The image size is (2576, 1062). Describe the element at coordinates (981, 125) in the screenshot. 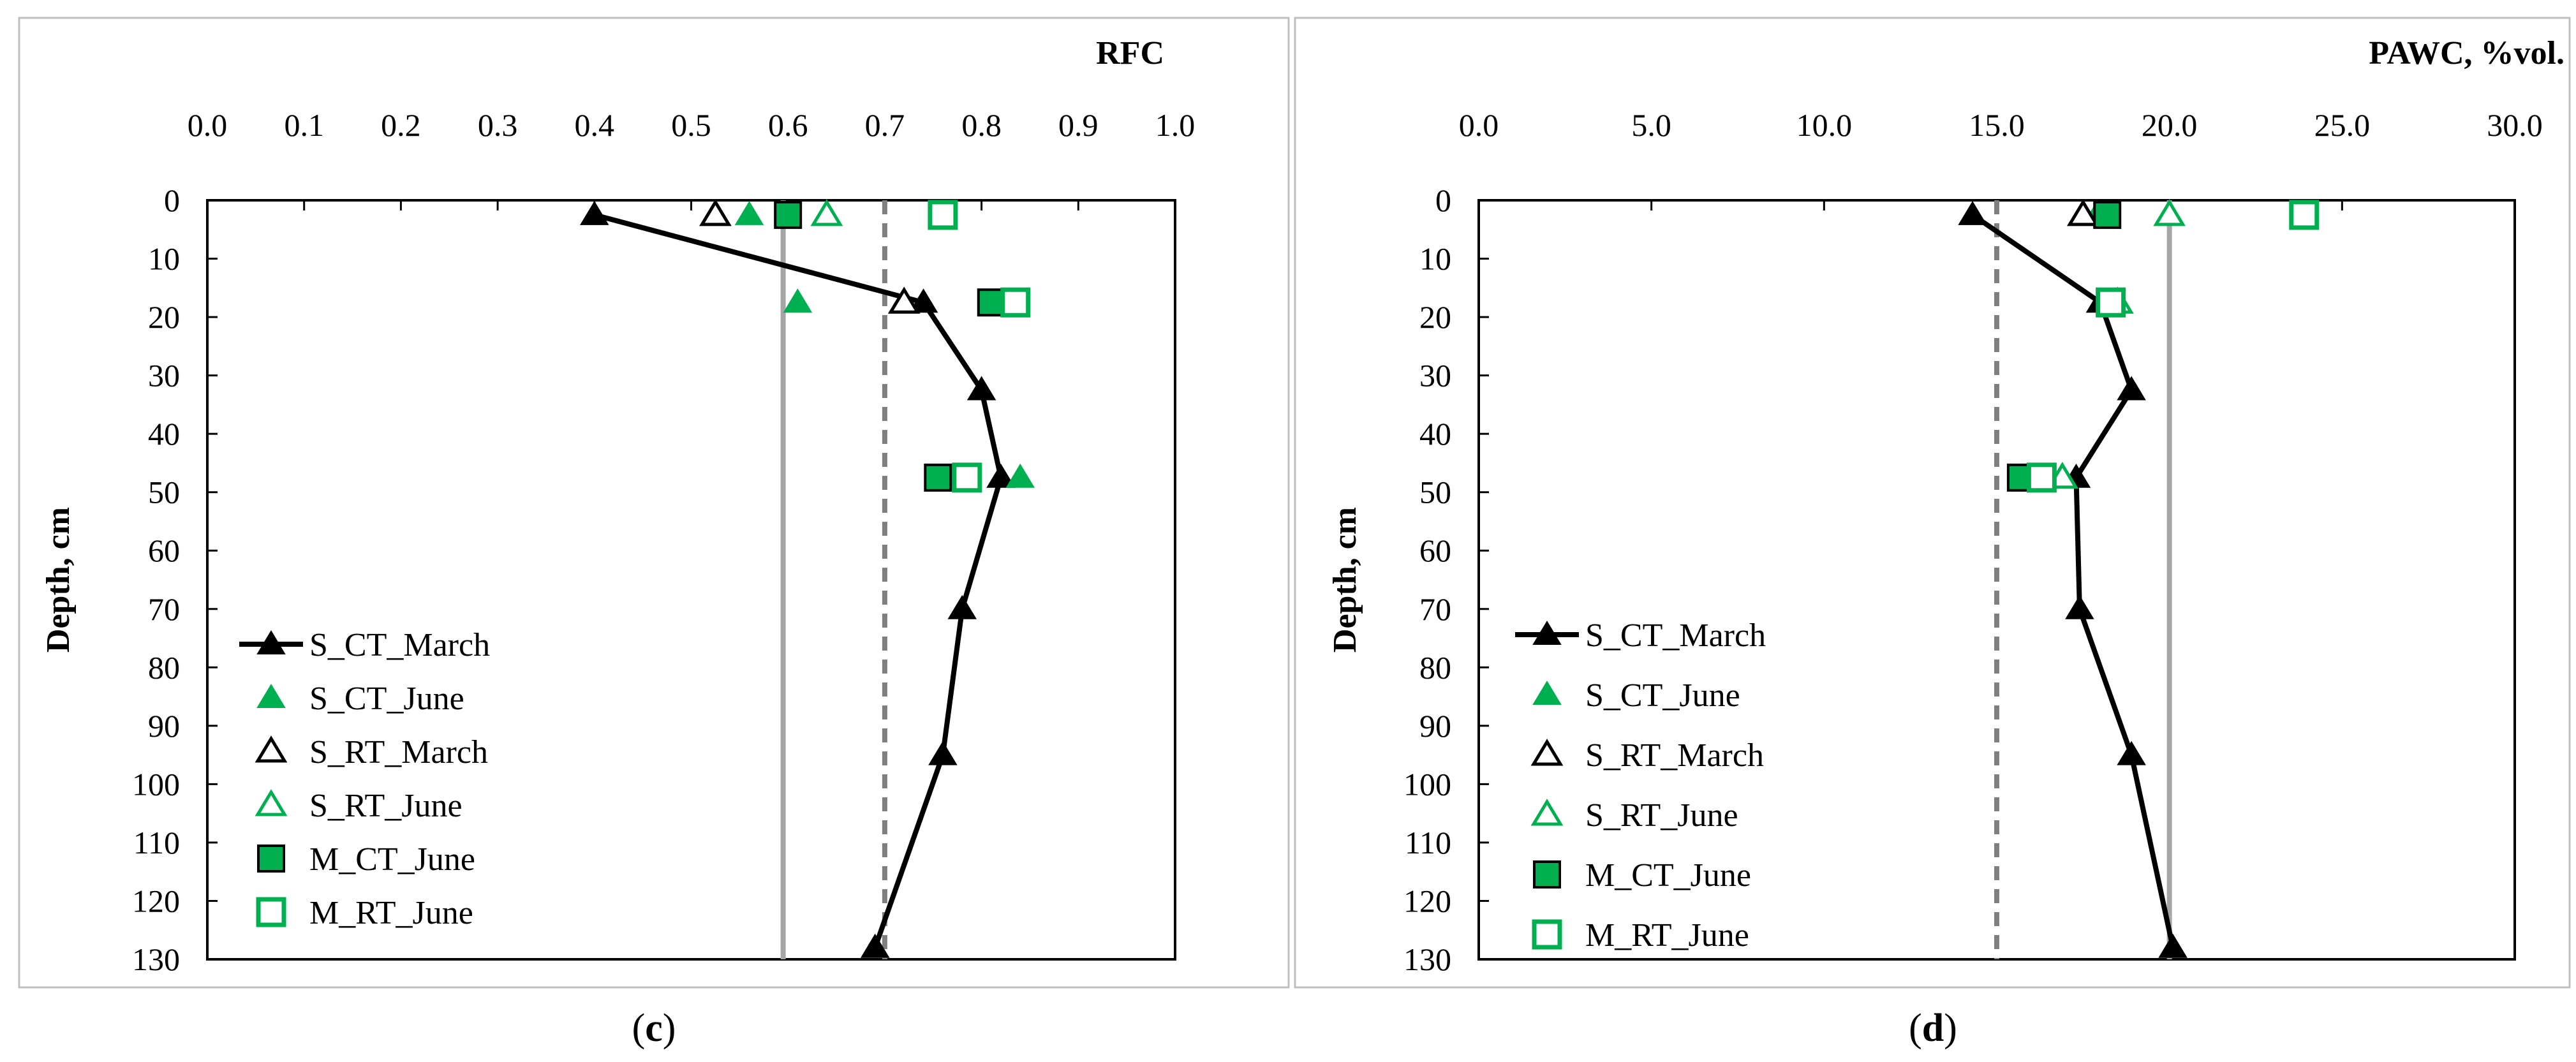

I see `x-tick-label: 0.8` at that location.